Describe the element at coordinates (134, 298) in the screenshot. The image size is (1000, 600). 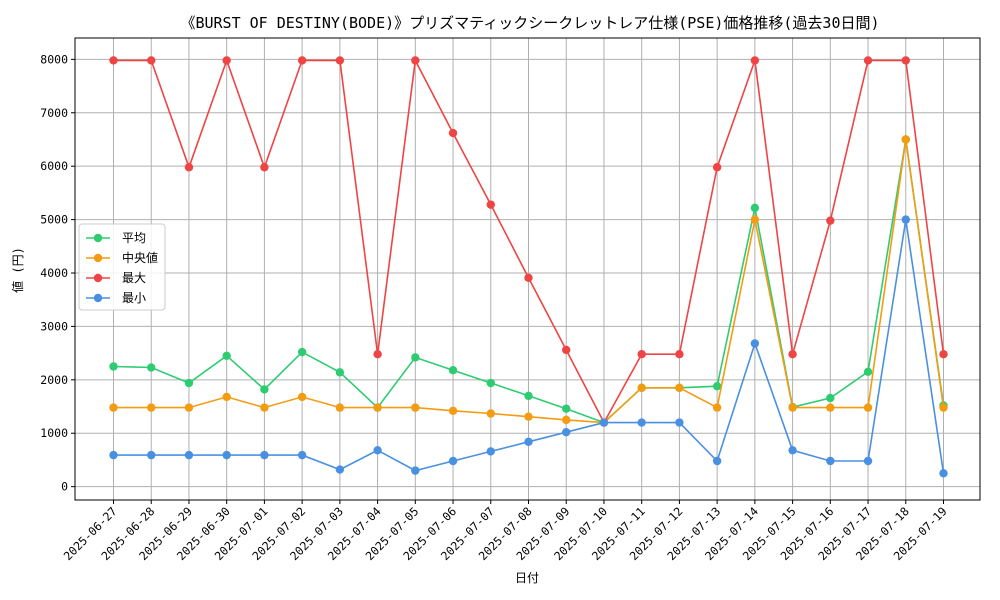
I see `legend-label: 最小` at that location.